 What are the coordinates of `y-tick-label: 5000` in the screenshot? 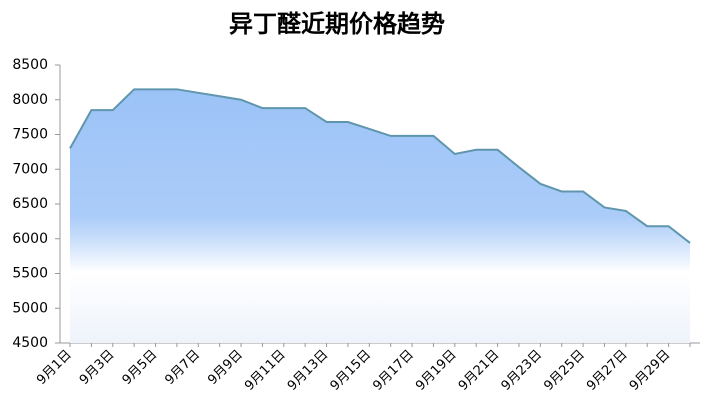 It's located at (30, 308).